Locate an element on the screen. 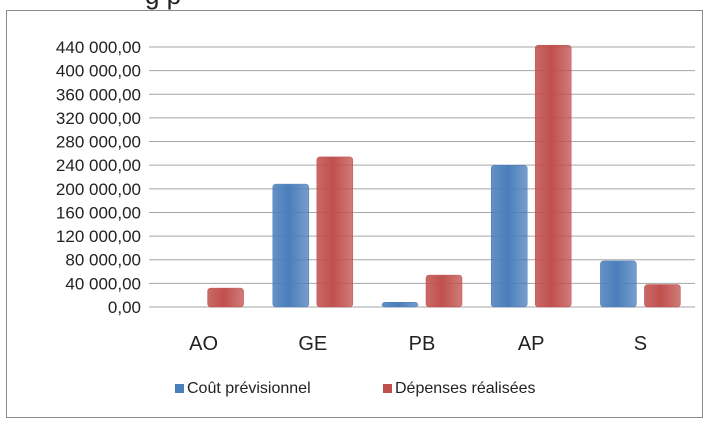 The width and height of the screenshot is (710, 422). y-tick-label: 0,00 is located at coordinates (124, 307).